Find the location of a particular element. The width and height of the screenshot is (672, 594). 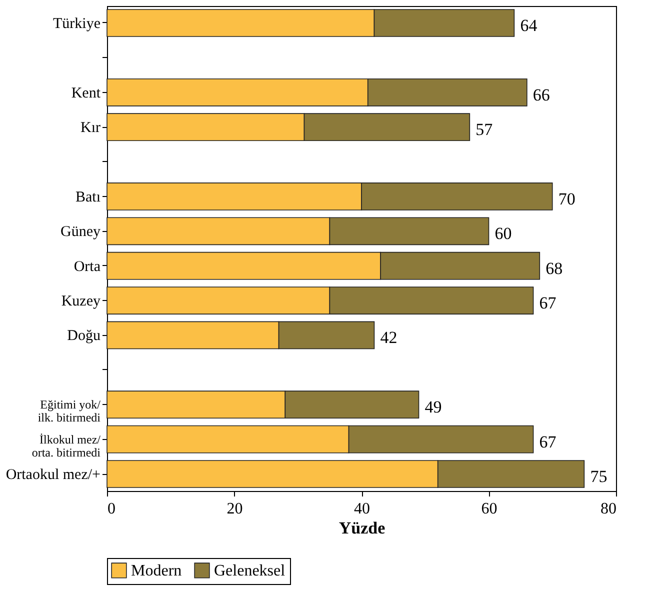

total-label: 66 is located at coordinates (541, 94).